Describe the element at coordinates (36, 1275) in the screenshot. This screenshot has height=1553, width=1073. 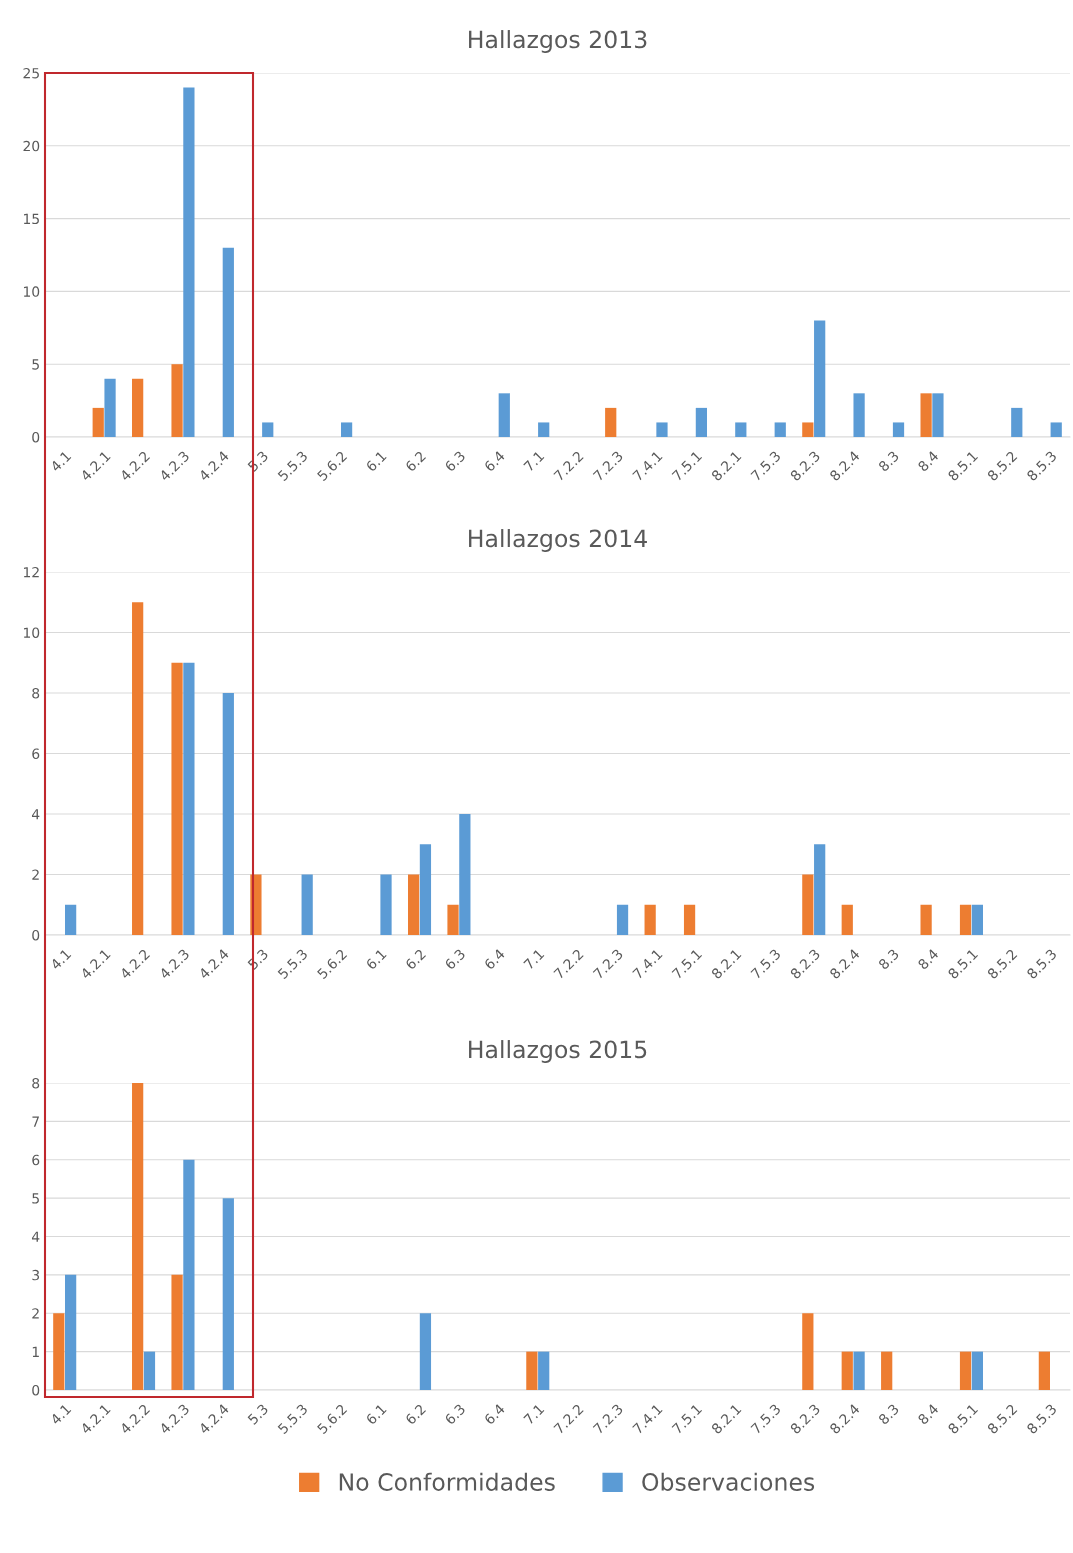
I see `y-tick-label: 3` at that location.